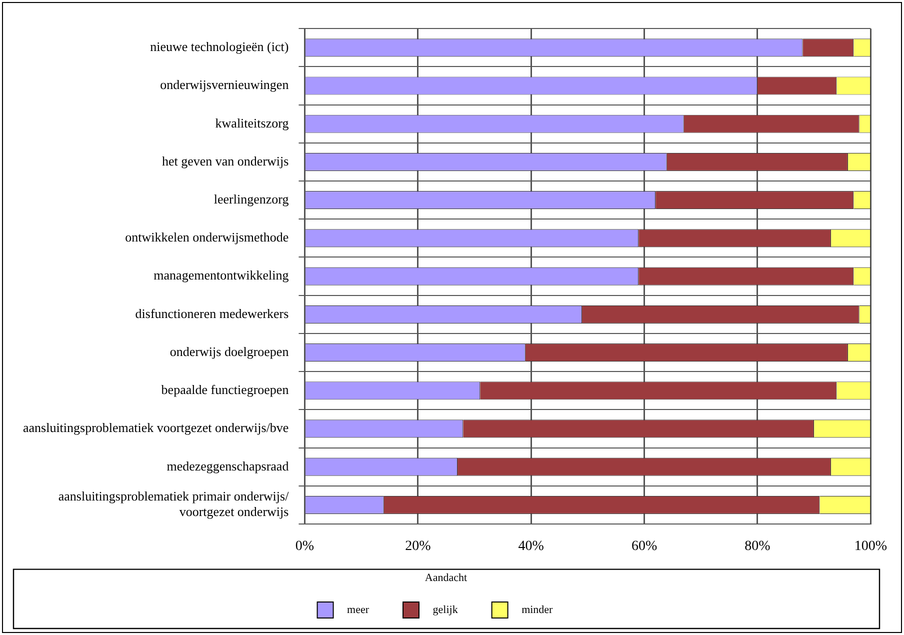  Describe the element at coordinates (219, 46) in the screenshot. I see `y-tick-label: nieuwe technologieën (ict)` at that location.